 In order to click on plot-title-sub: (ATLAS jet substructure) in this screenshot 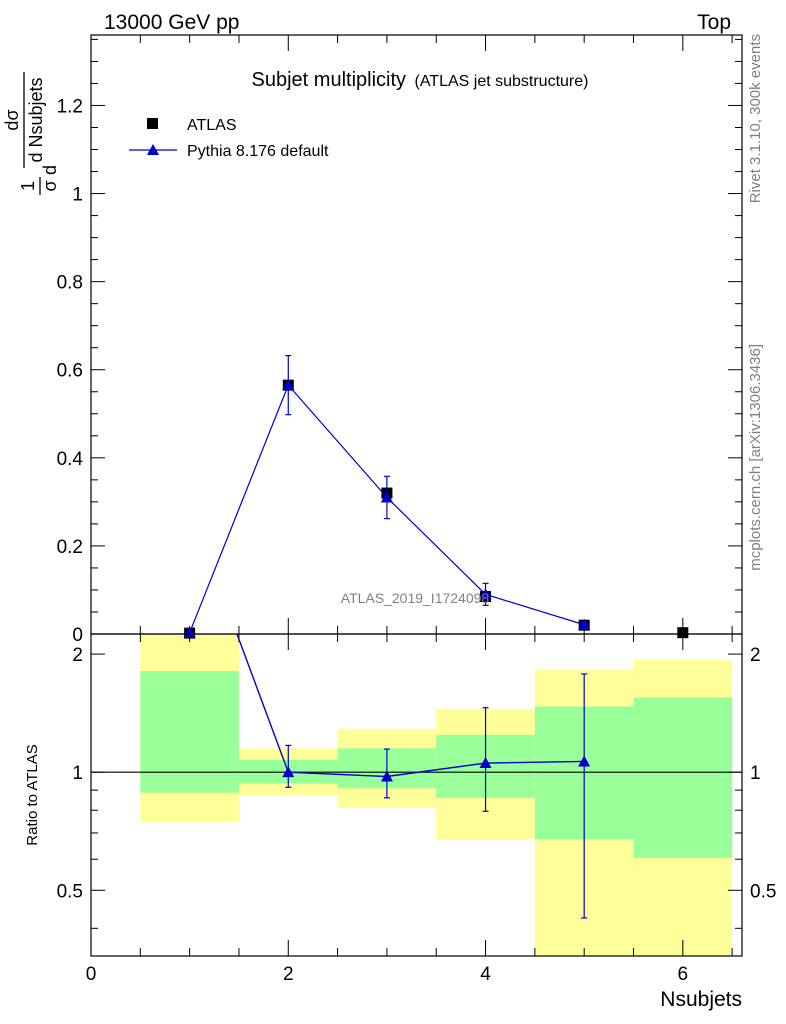, I will do `click(501, 81)`.